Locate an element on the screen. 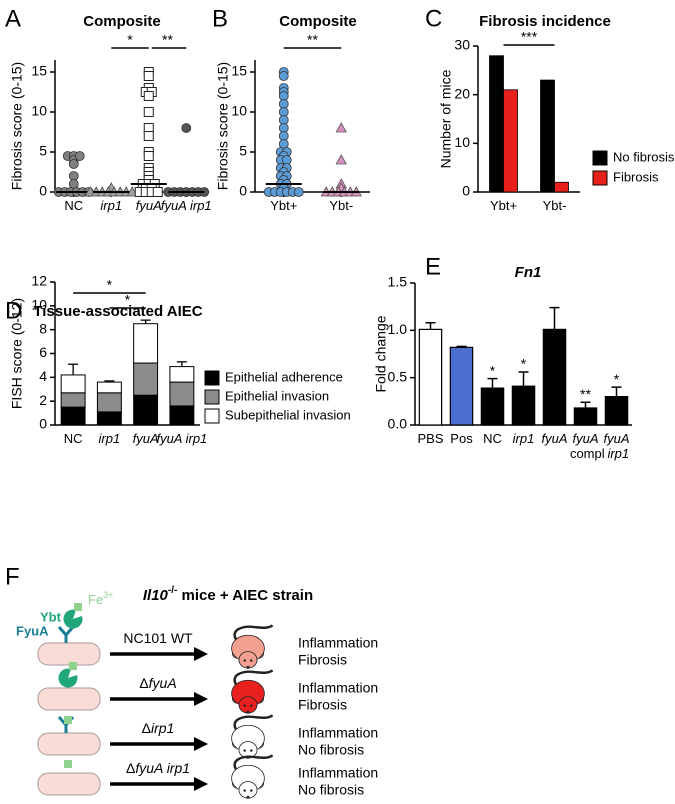  significance: ** is located at coordinates (585, 394).